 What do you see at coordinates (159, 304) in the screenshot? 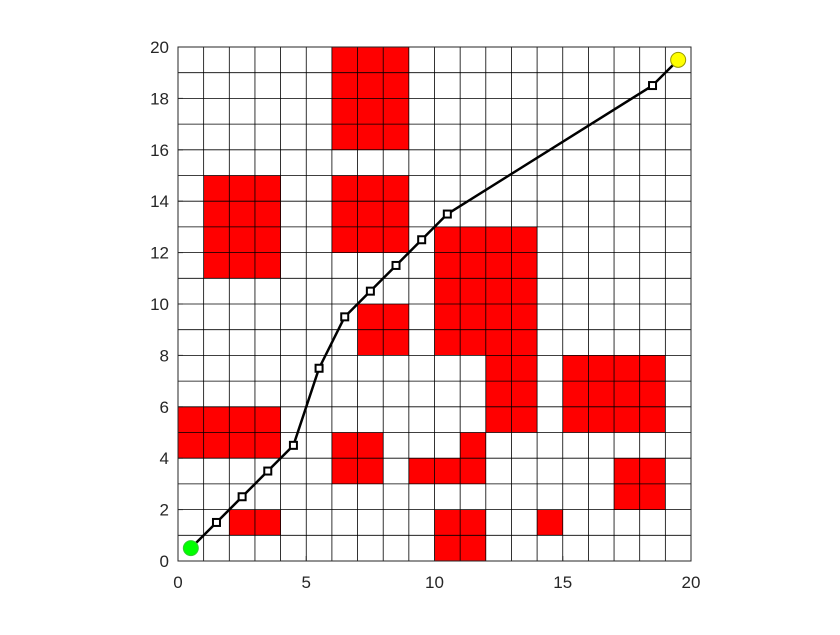
I see `y-tick-label: 10` at bounding box center [159, 304].